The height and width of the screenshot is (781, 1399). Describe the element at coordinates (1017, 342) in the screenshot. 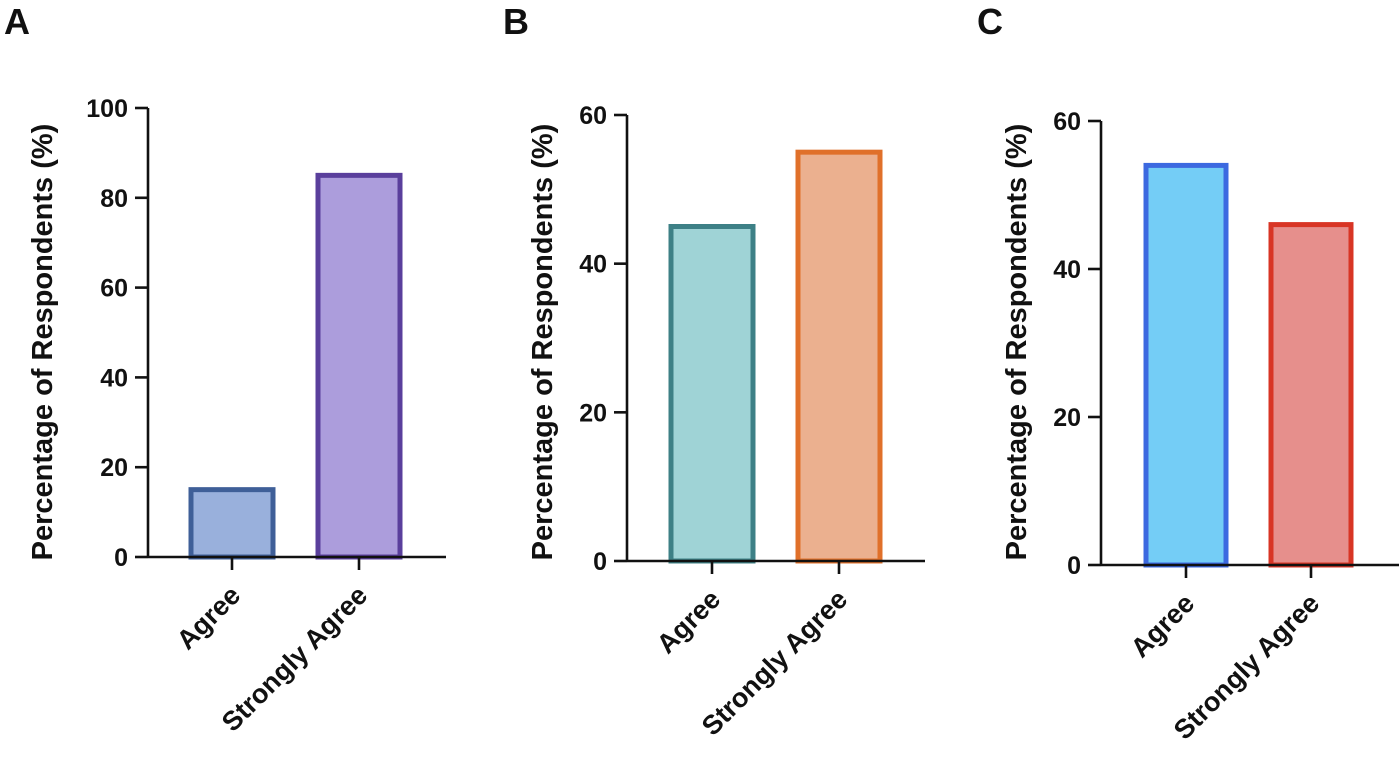

I see `panel-c-y-axis-label: Percentage of Respondents (%)` at that location.